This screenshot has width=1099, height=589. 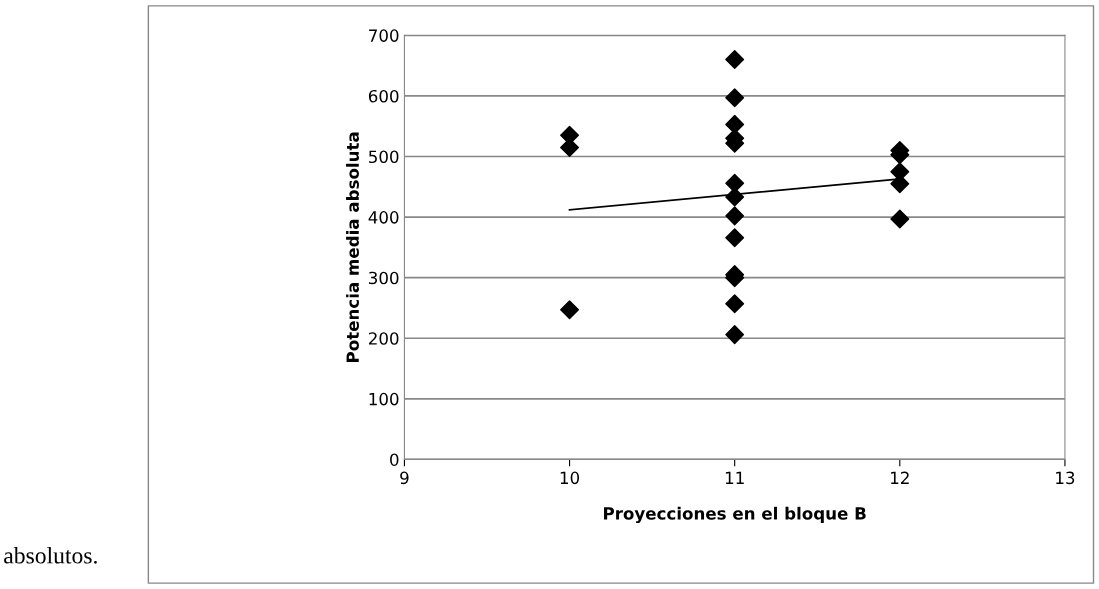 I want to click on y-tick-label: 100, so click(x=384, y=399).